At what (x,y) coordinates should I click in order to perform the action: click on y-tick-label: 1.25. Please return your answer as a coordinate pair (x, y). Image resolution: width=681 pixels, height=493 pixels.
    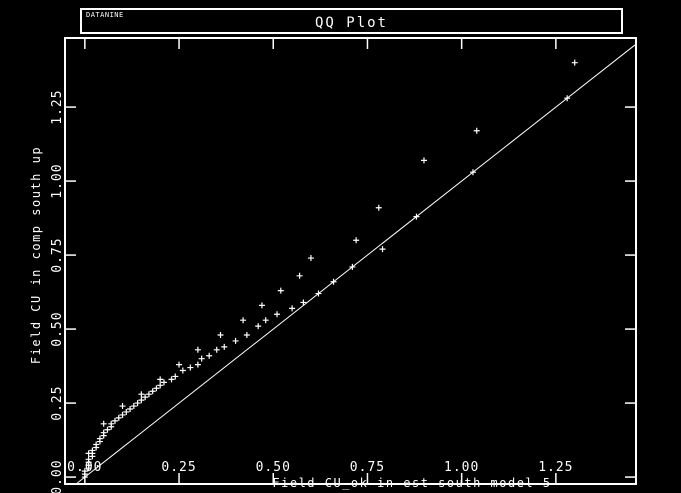
    Looking at the image, I should click on (57, 106).